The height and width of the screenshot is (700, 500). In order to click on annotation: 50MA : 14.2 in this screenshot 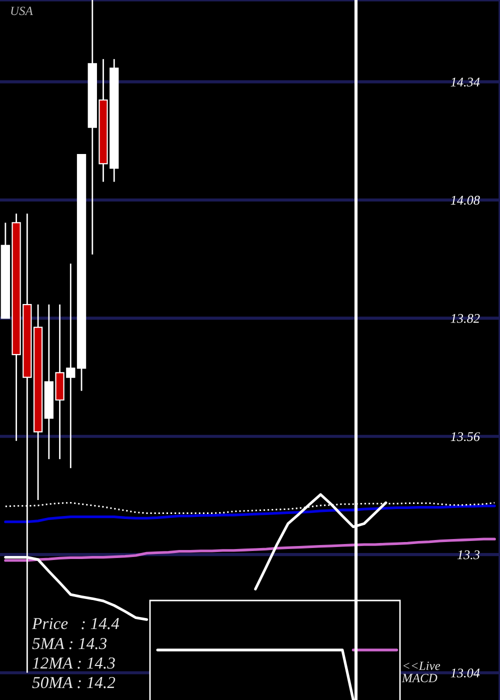, I will do `click(74, 682)`.